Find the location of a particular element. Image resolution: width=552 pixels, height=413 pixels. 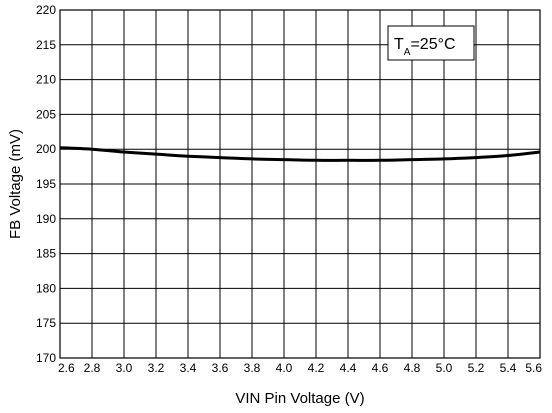

x-tick-label: 3.6 is located at coordinates (220, 368).